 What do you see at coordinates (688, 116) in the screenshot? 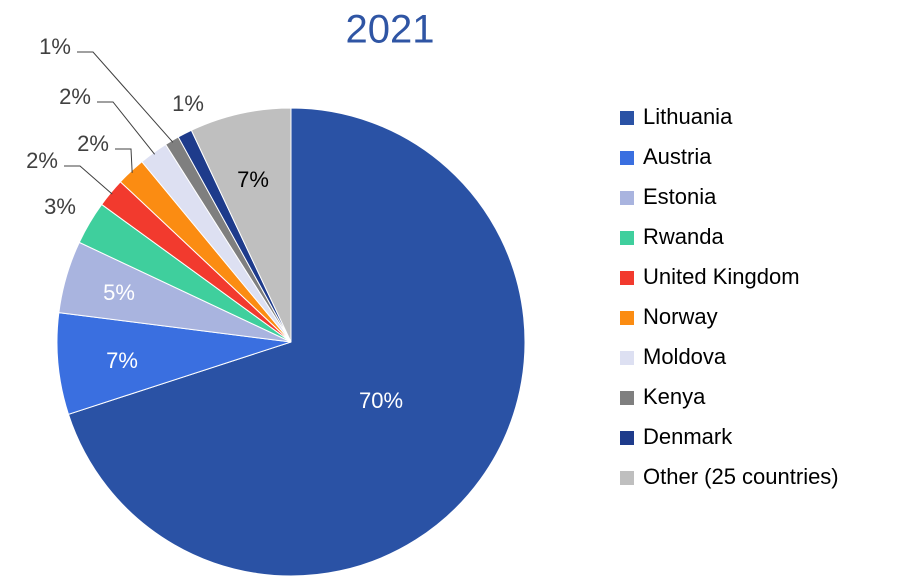
I see `legend-label: Lithuania` at bounding box center [688, 116].